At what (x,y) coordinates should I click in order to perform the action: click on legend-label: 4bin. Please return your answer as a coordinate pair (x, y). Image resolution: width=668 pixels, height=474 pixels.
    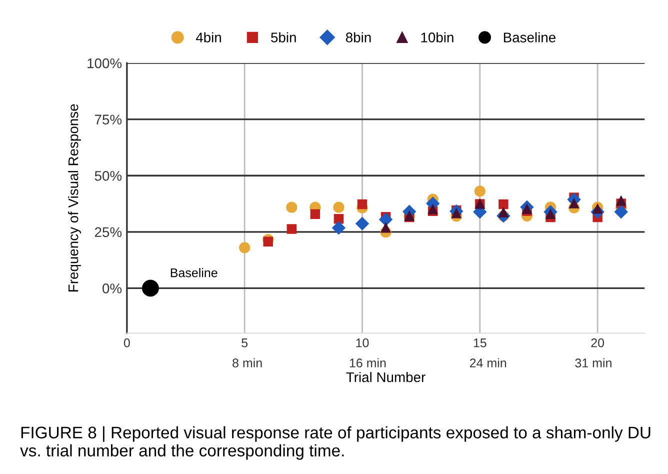
    Looking at the image, I should click on (208, 37).